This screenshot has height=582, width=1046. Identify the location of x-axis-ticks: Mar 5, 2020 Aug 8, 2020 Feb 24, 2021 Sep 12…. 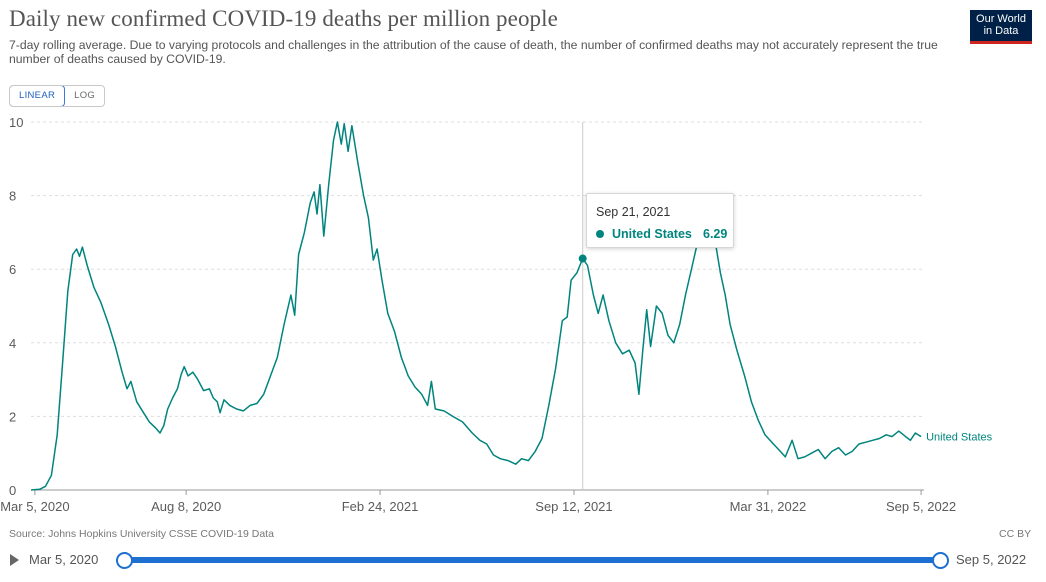
(478, 502).